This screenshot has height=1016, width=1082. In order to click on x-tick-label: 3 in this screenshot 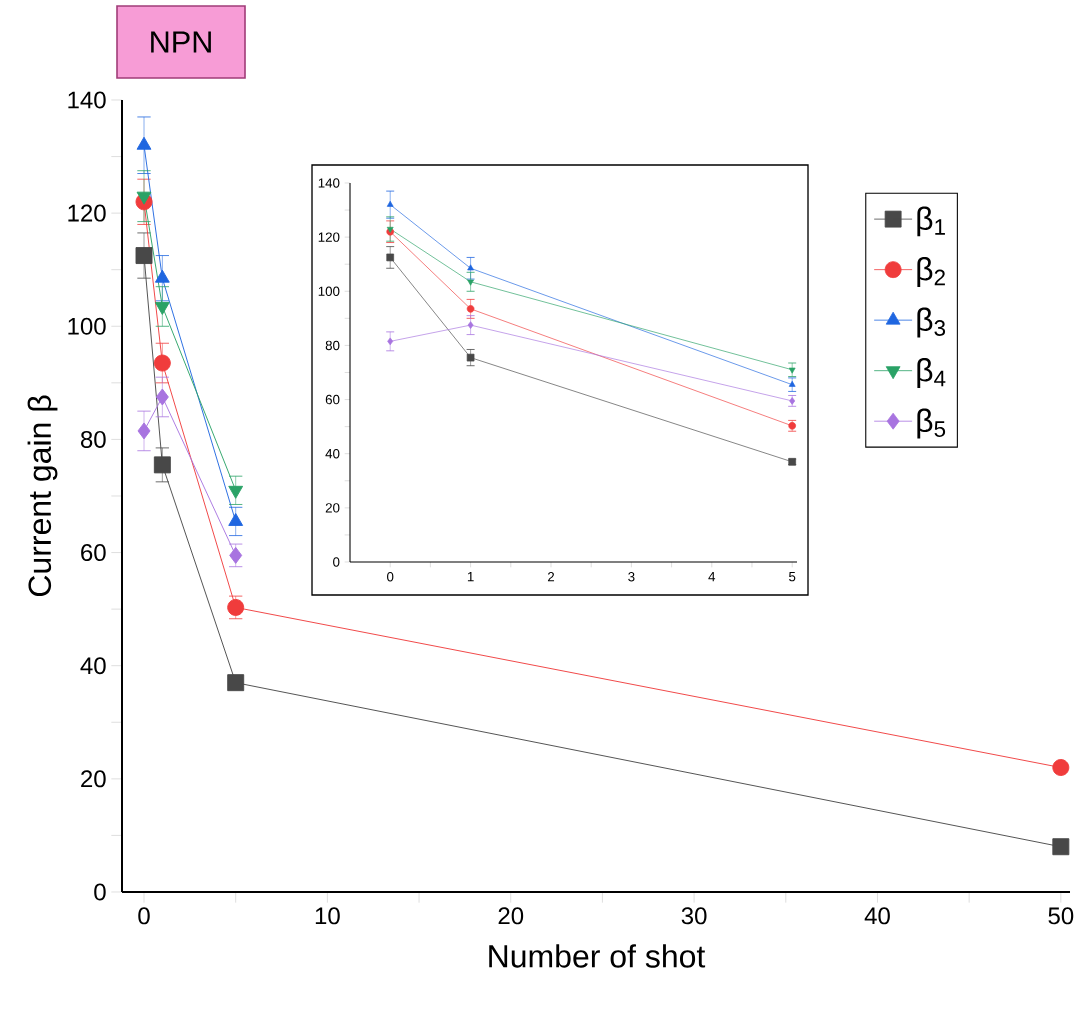, I will do `click(631, 577)`.